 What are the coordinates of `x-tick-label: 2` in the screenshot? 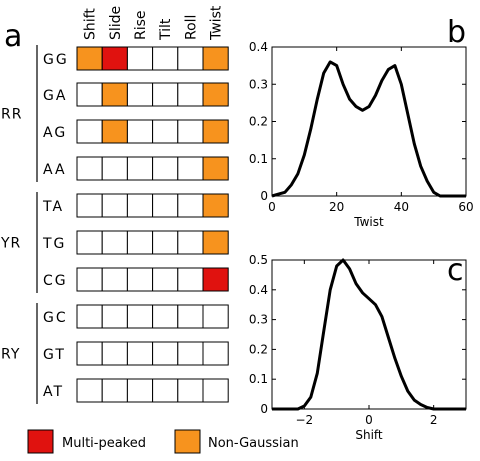 It's located at (434, 420).